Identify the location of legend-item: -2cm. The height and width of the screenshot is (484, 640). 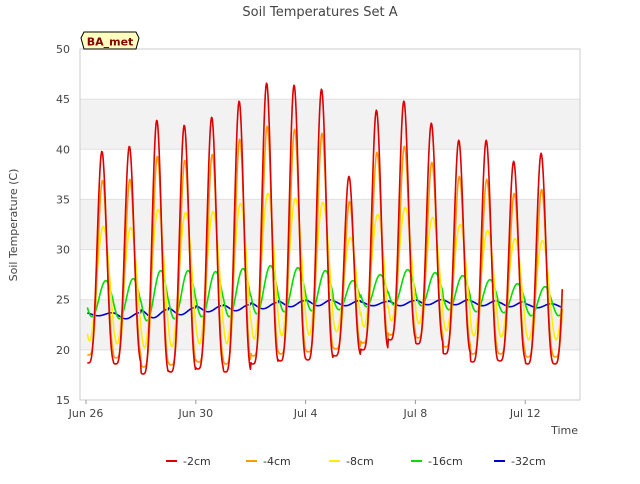
(188, 461).